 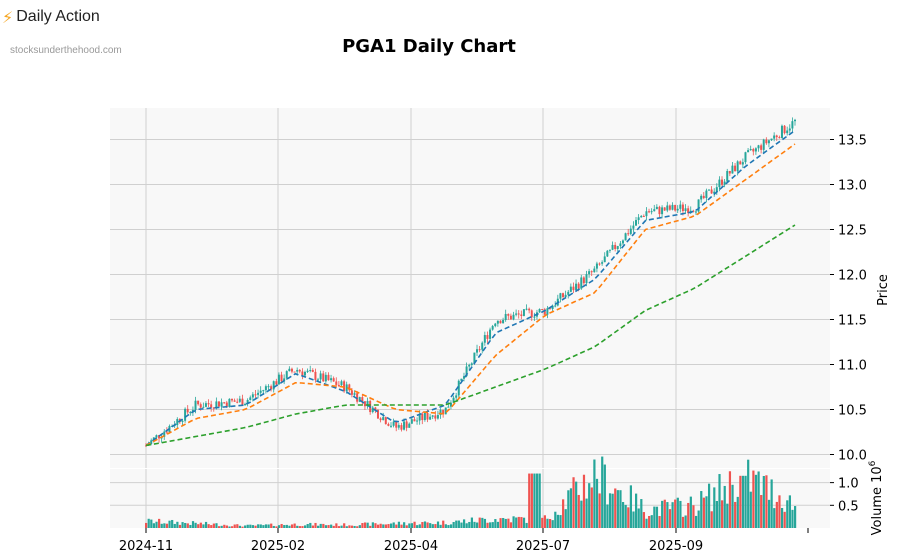 I want to click on y-tick-label: 12.0, so click(x=852, y=276).